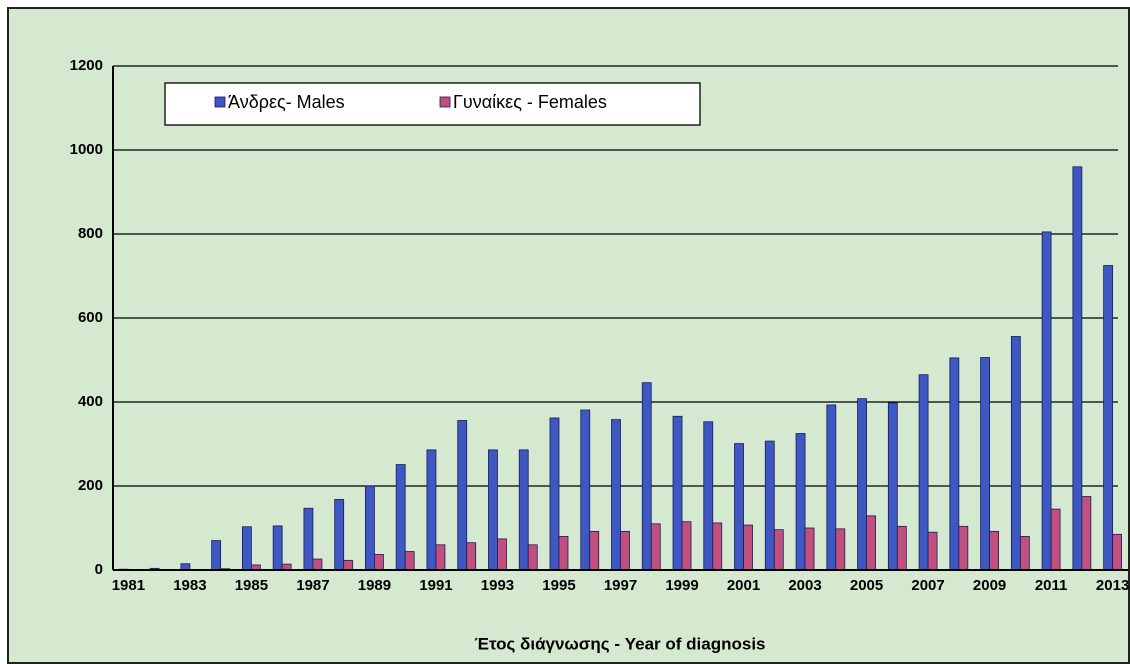 This screenshot has height=664, width=1130. I want to click on legend-box, so click(432, 104).